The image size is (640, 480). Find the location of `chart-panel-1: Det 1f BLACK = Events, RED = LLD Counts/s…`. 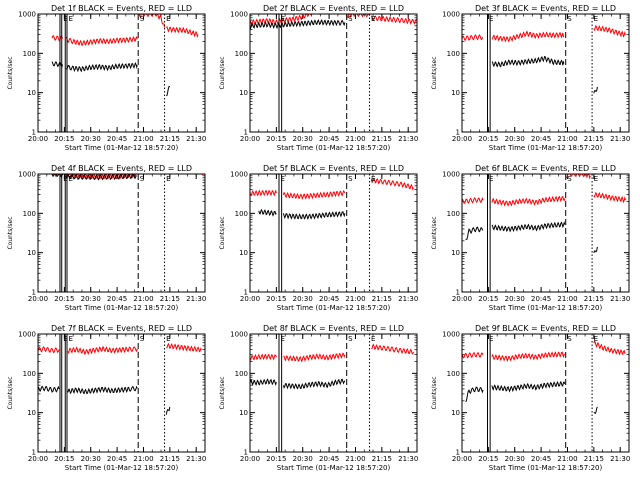

chart-panel-1: Det 1f BLACK = Events, RED = LLD Counts/s… is located at coordinates (106, 78).